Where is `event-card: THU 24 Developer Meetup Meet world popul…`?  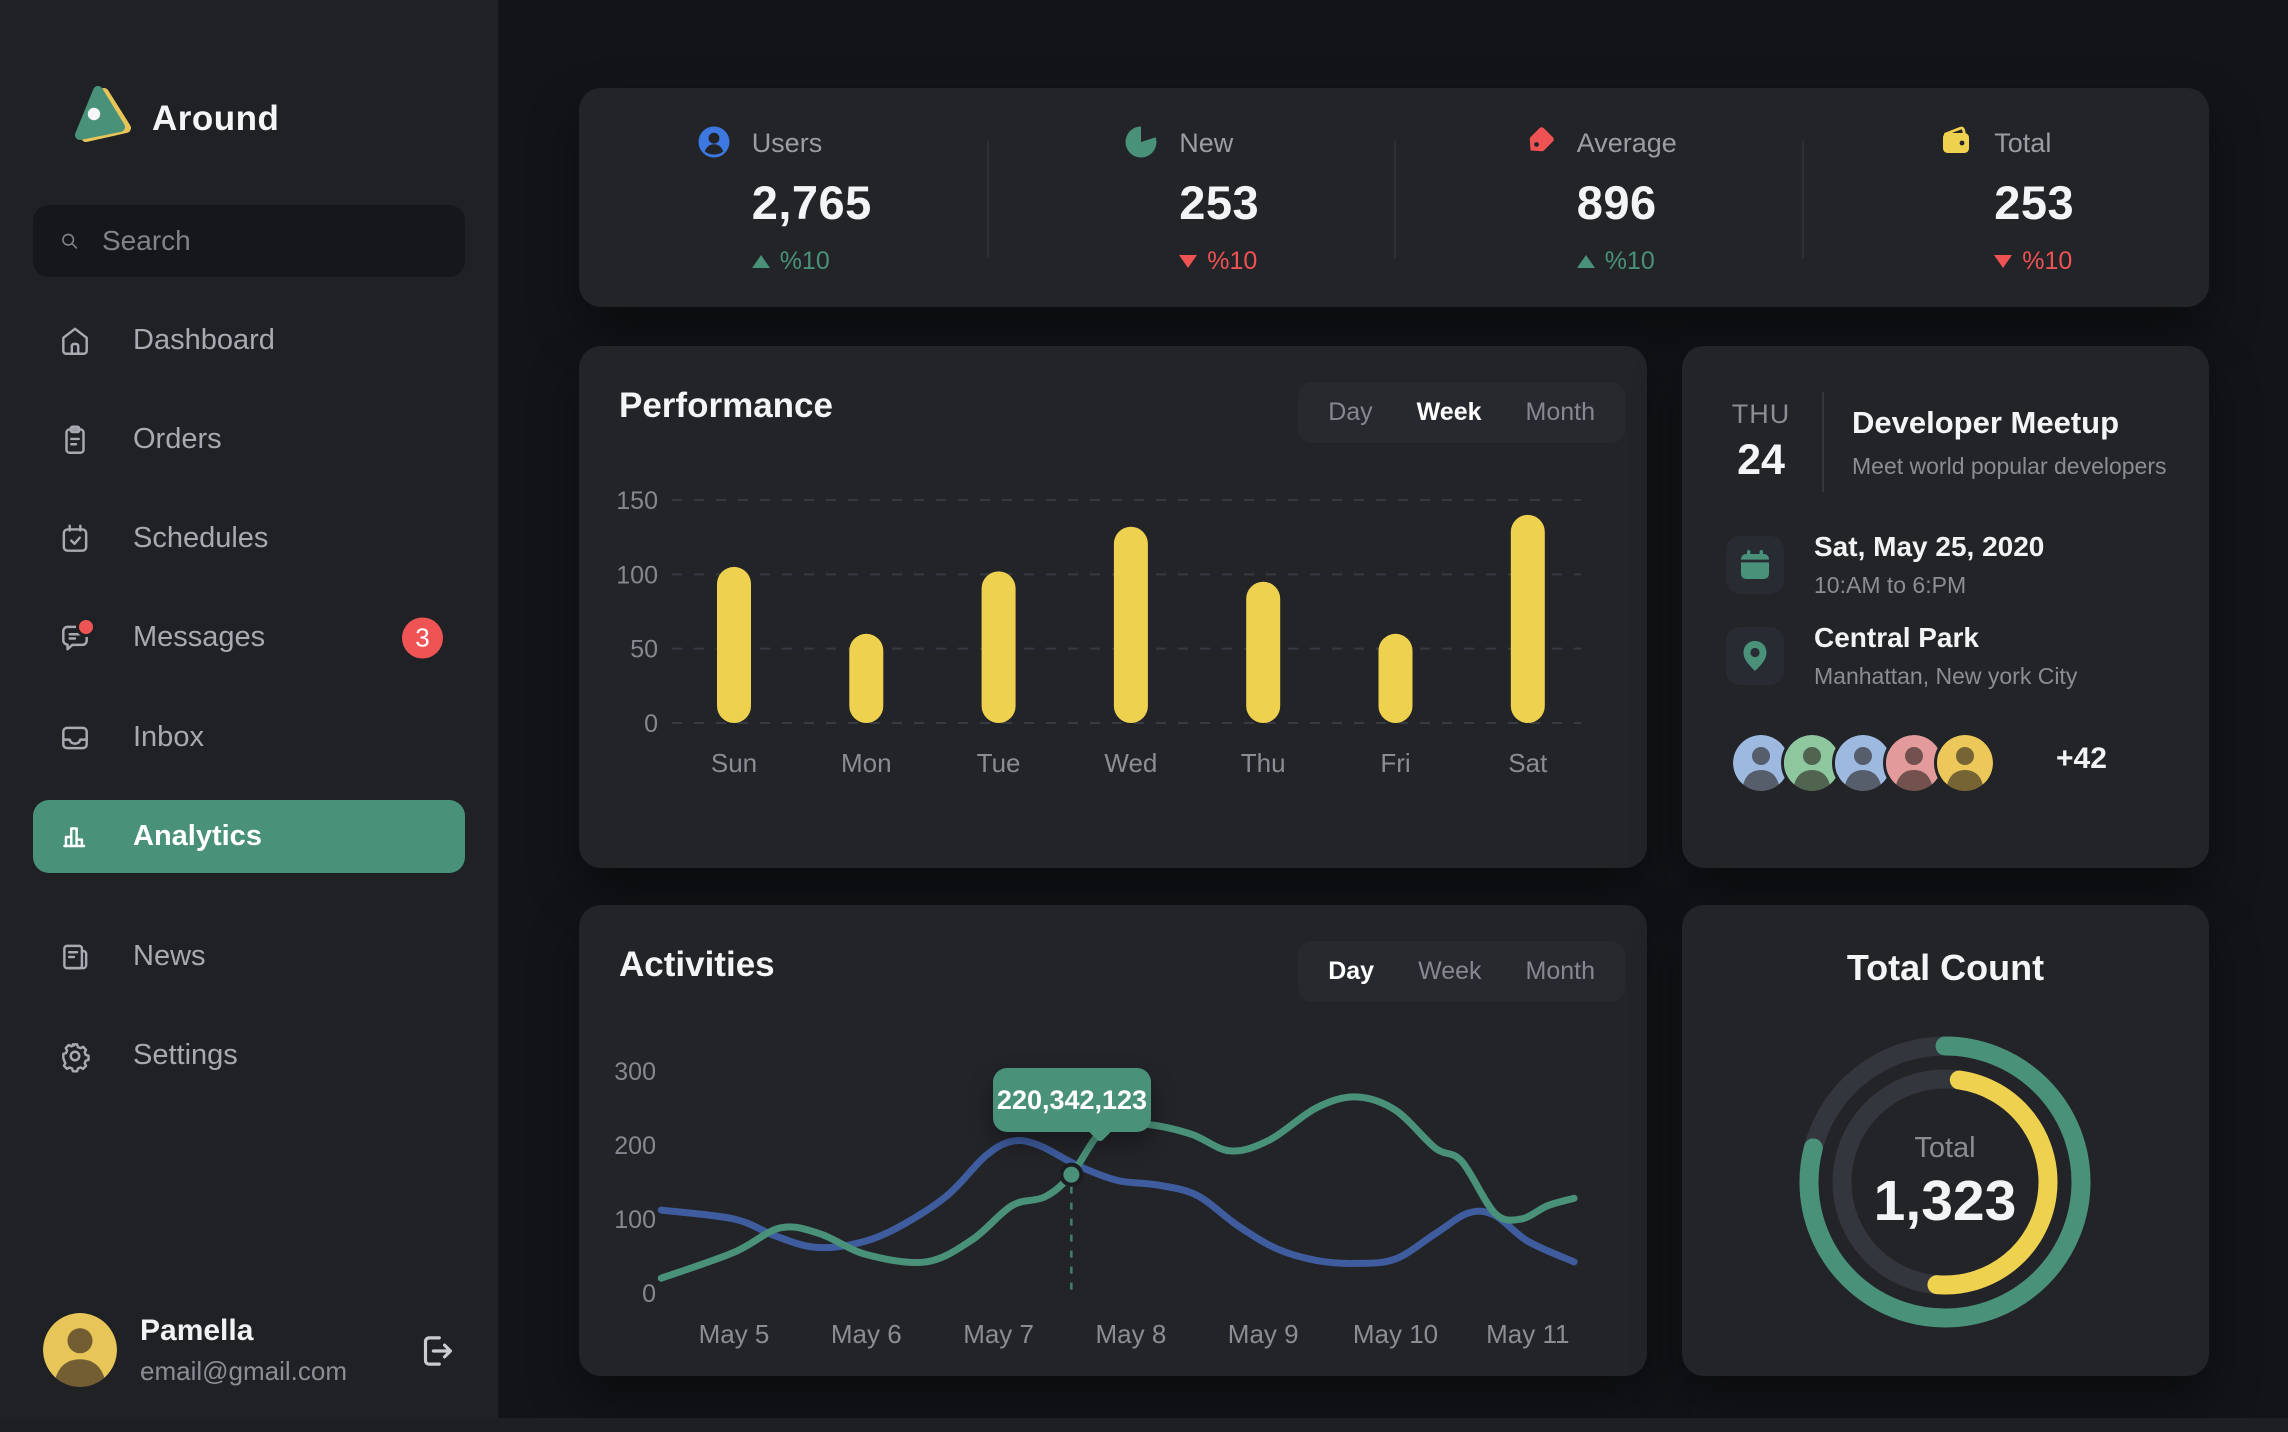 event-card: THU 24 Developer Meetup Meet world popul… is located at coordinates (1945, 607).